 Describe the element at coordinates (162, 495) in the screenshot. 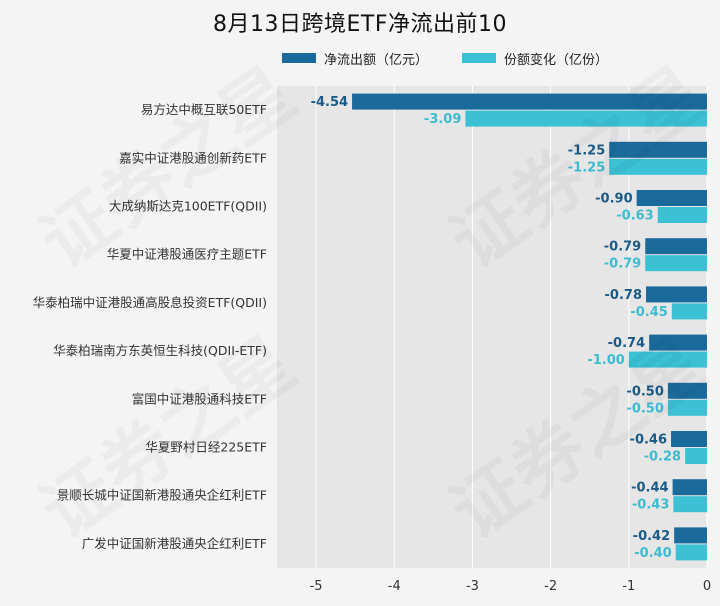

I see `y-tick-label: 景顺长城中证国新港股通央企红利ETF` at that location.